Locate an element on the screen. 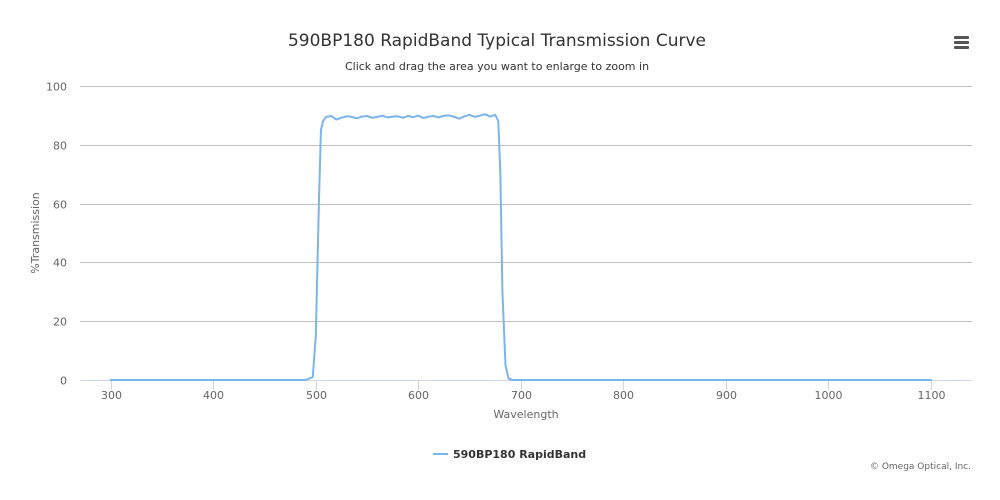  hamburger-menu-icon is located at coordinates (962, 42).